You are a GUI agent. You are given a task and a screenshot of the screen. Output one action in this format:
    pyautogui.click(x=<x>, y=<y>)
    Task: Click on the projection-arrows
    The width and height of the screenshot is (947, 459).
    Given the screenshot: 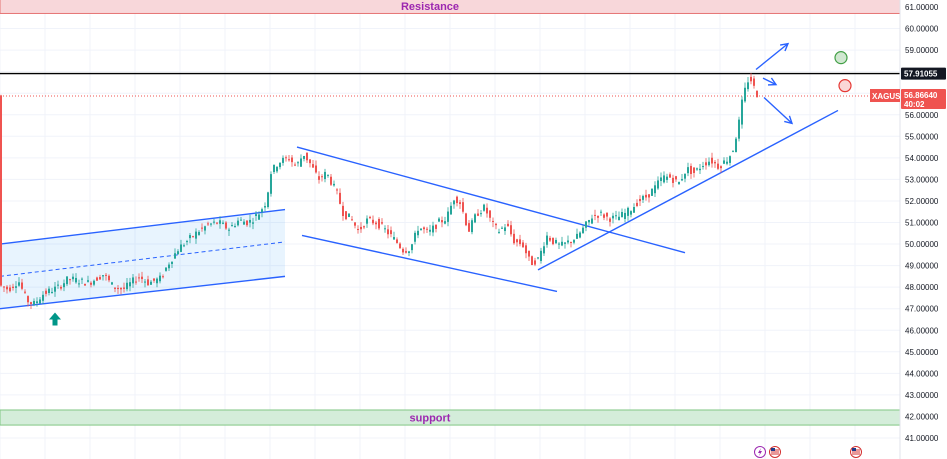 What is the action you would take?
    pyautogui.click(x=774, y=83)
    